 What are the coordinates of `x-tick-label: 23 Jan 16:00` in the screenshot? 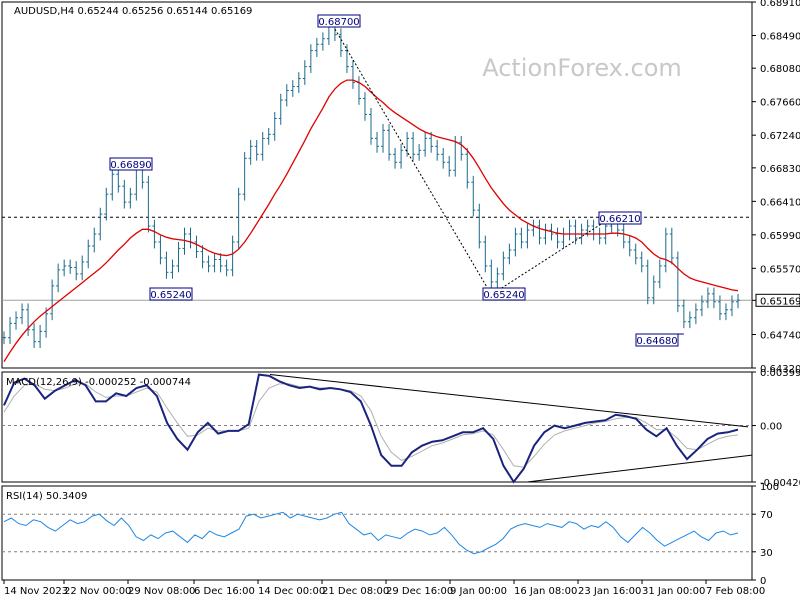 It's located at (609, 591).